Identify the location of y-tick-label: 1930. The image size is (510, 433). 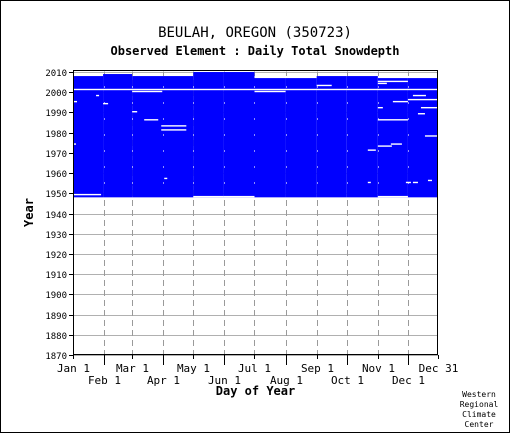
(56, 236).